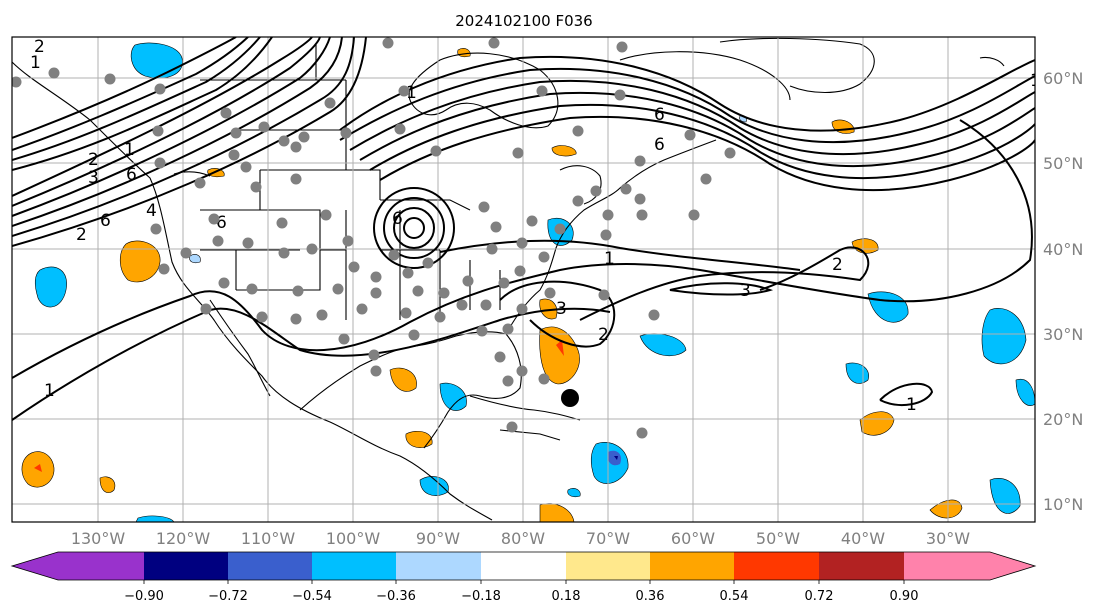  What do you see at coordinates (1063, 419) in the screenshot?
I see `svg-text: 20°N` at bounding box center [1063, 419].